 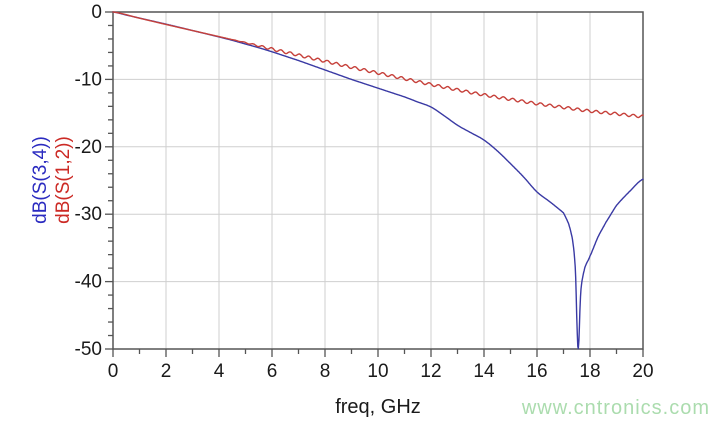 I want to click on y-tick-label: -20, so click(x=88, y=147).